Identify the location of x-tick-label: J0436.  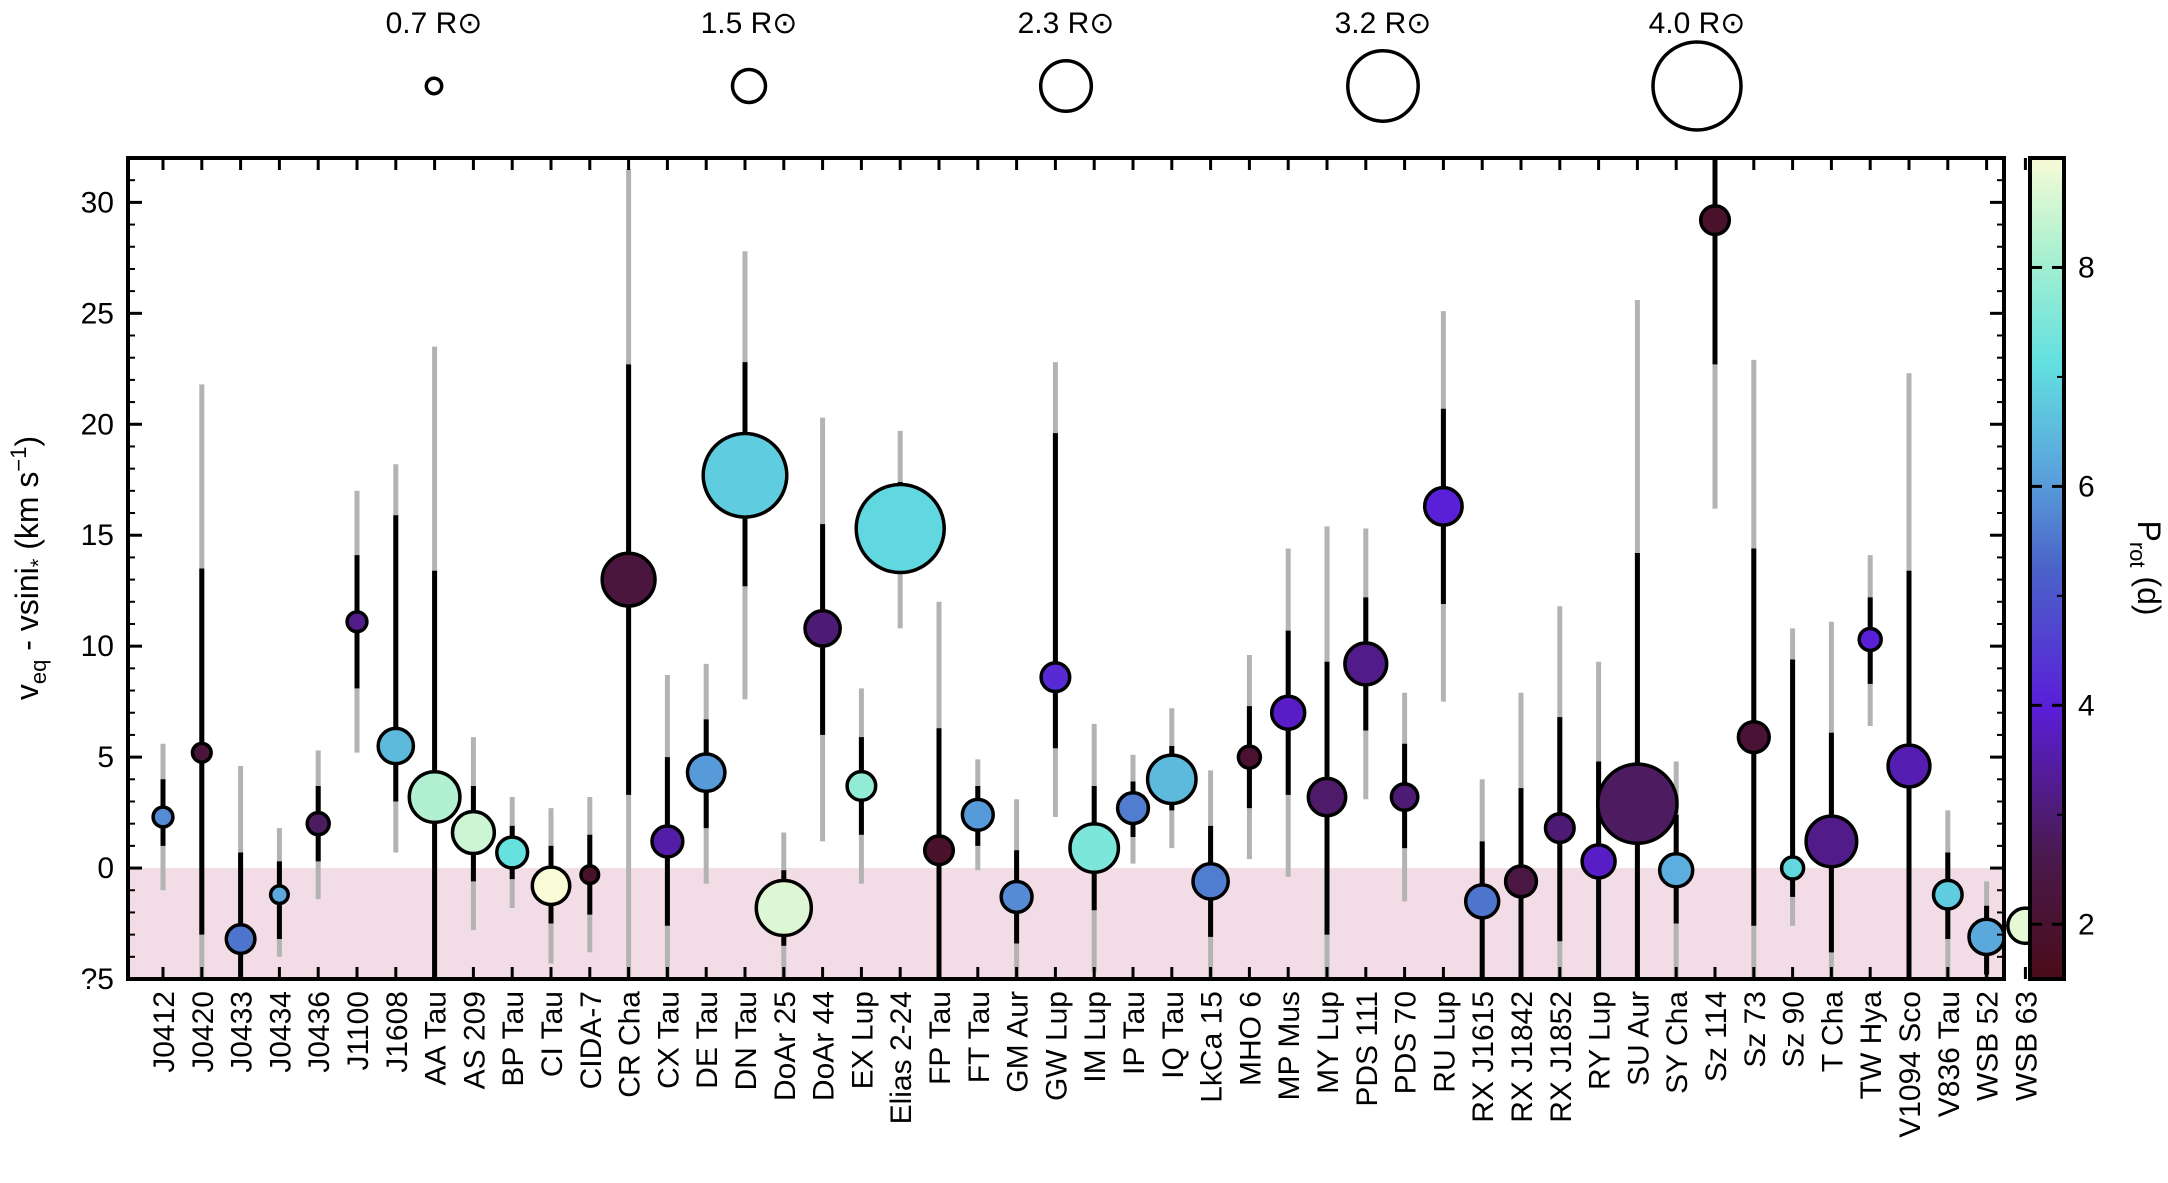
(319, 1032).